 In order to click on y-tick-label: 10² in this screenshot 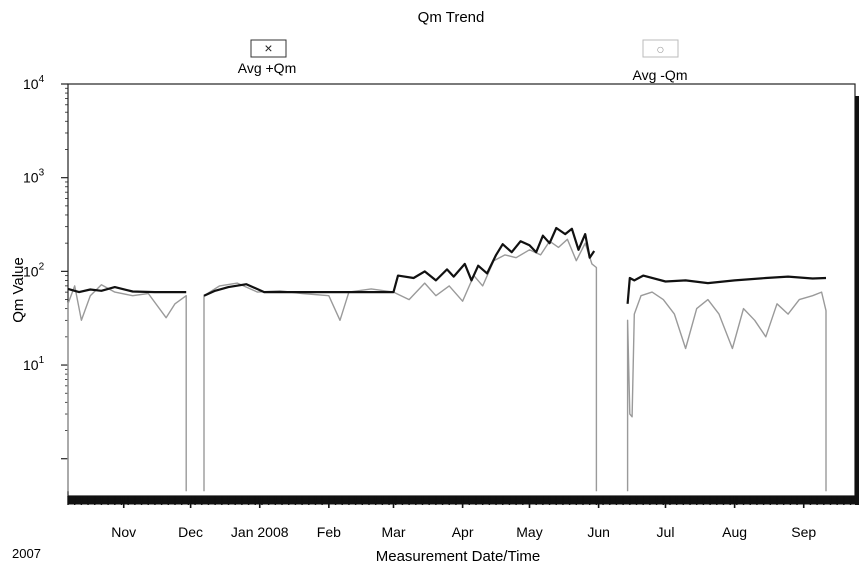, I will do `click(34, 270)`.